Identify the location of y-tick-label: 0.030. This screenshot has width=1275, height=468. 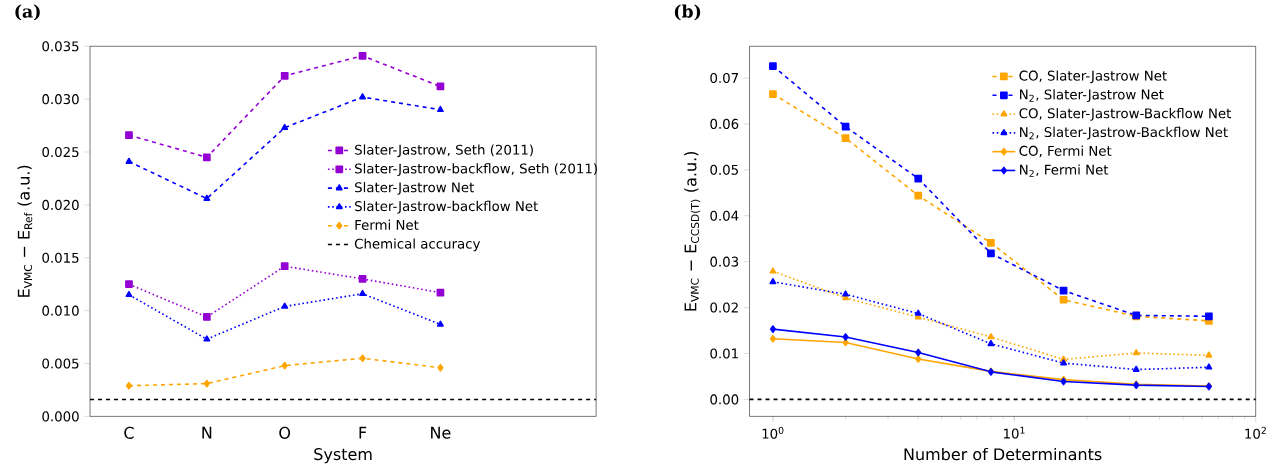
(60, 99).